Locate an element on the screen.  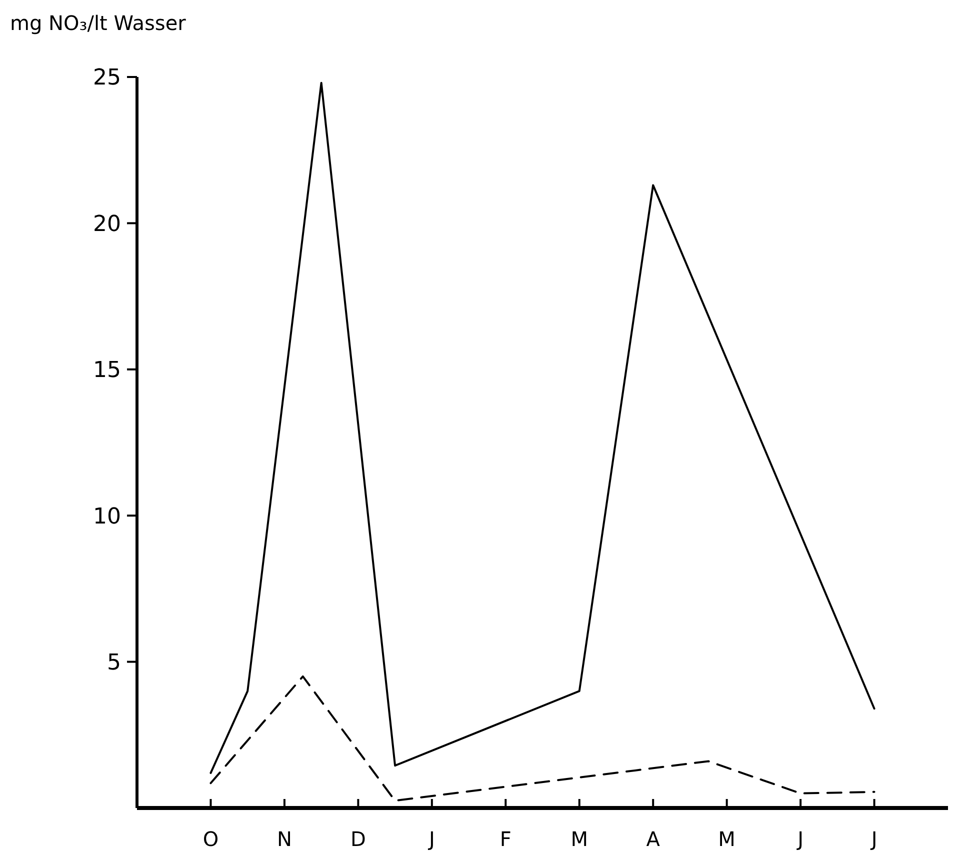
x-tick-label: A is located at coordinates (653, 839).